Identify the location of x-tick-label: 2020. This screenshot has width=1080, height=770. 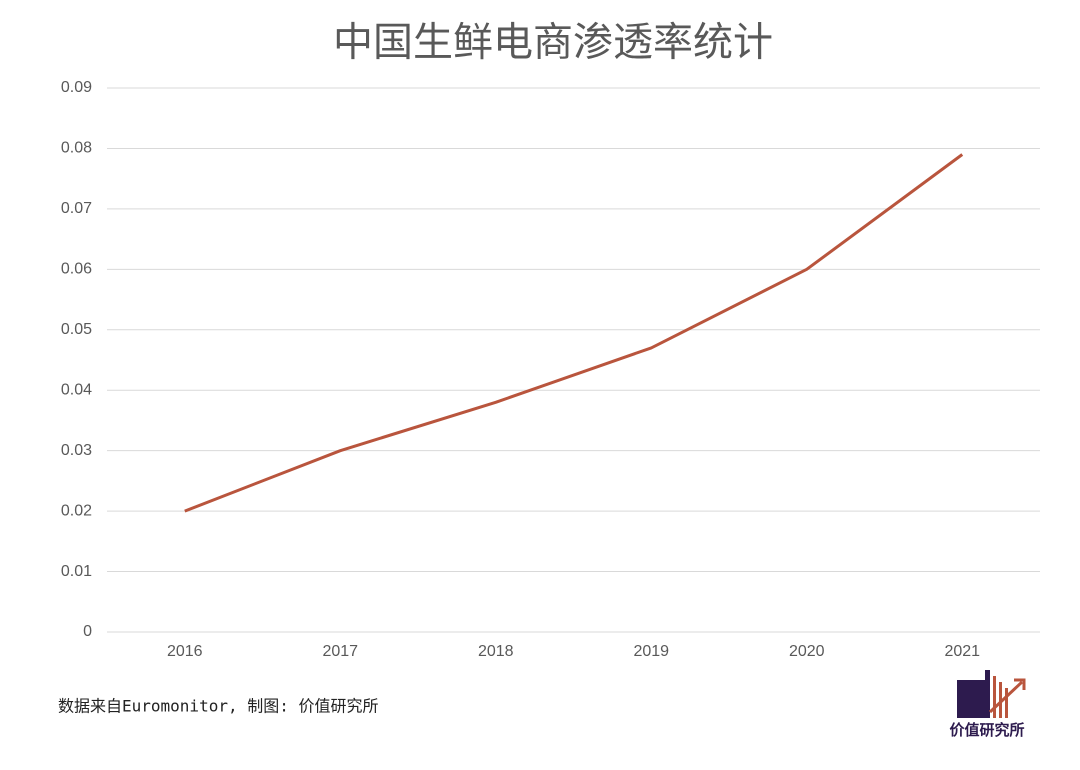
(807, 651).